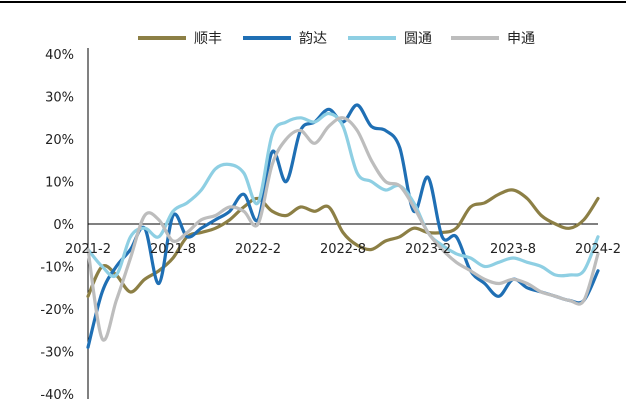  Describe the element at coordinates (180, 39) in the screenshot. I see `legend-item-shunfeng: 顺丰` at that location.